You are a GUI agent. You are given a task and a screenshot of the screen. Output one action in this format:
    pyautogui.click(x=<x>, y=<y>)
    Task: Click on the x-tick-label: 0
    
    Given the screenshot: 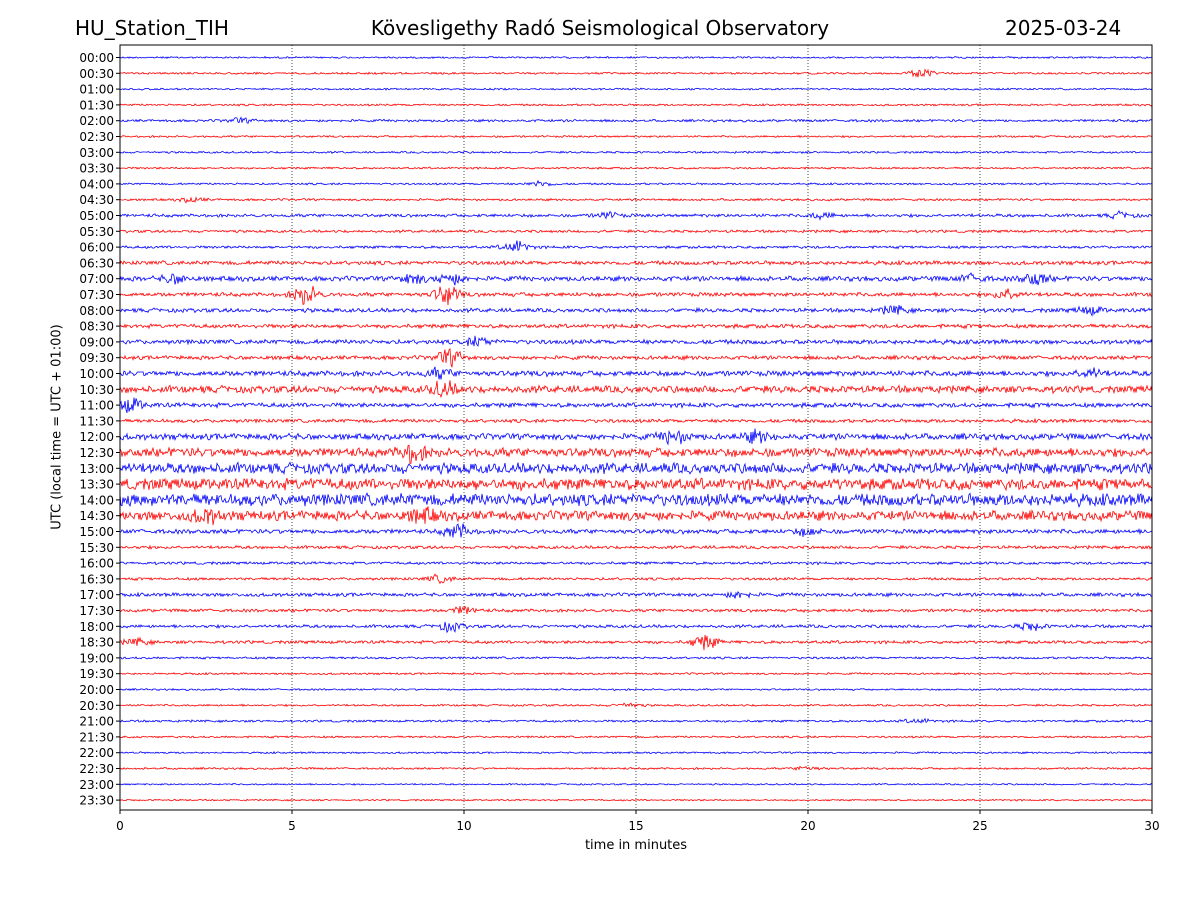 What is the action you would take?
    pyautogui.click(x=120, y=826)
    